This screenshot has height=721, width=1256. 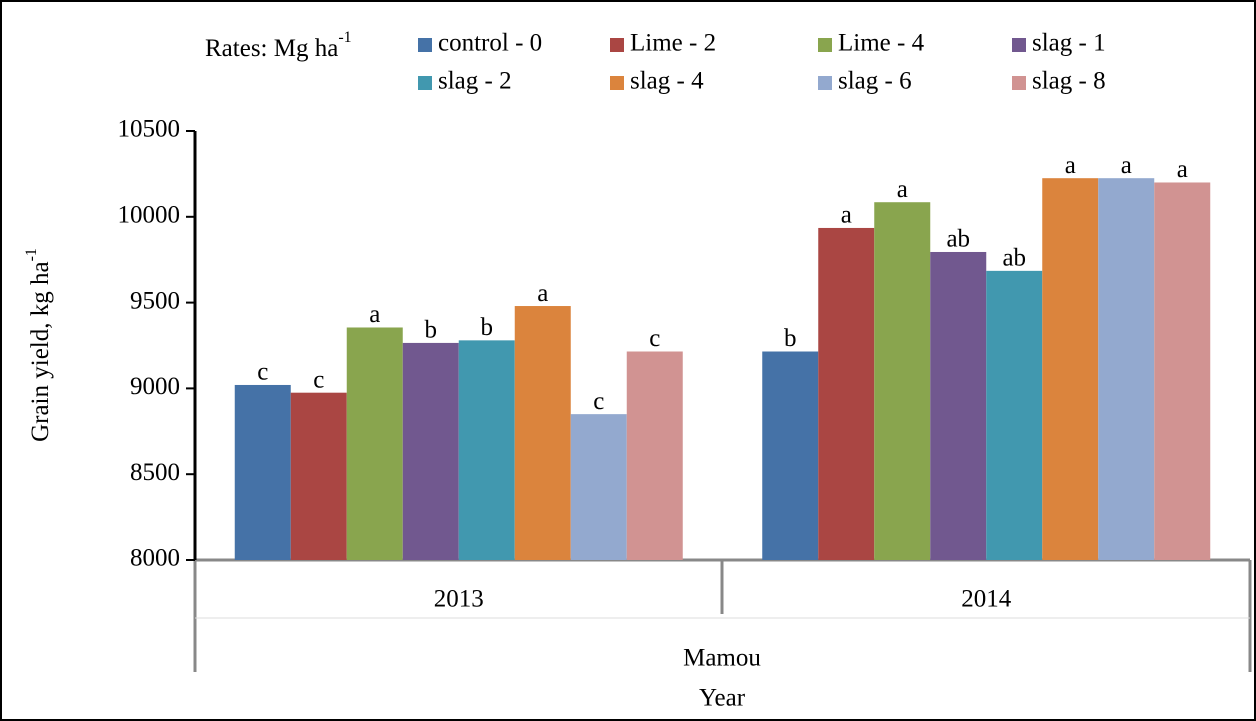 I want to click on legend-label: control - 0, so click(x=490, y=43).